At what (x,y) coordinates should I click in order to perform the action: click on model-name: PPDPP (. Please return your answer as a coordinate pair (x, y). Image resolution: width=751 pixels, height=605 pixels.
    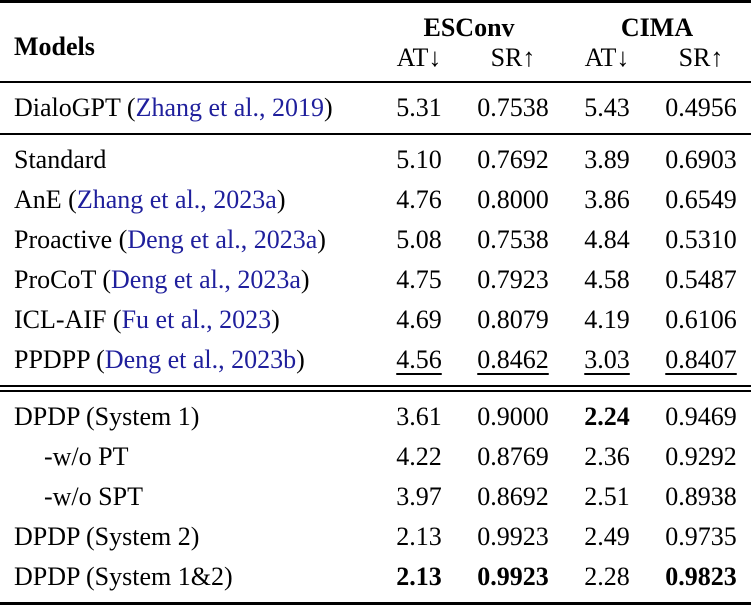
    Looking at the image, I should click on (59, 359).